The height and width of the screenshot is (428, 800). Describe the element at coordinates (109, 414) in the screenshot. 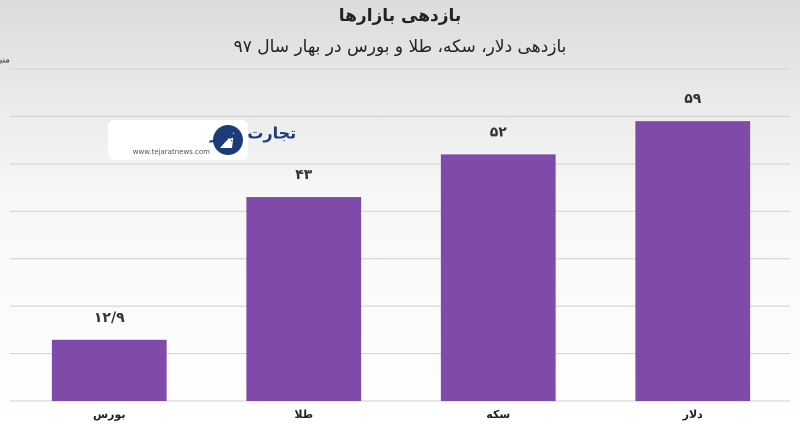

I see `x-tick-label: بورس` at that location.